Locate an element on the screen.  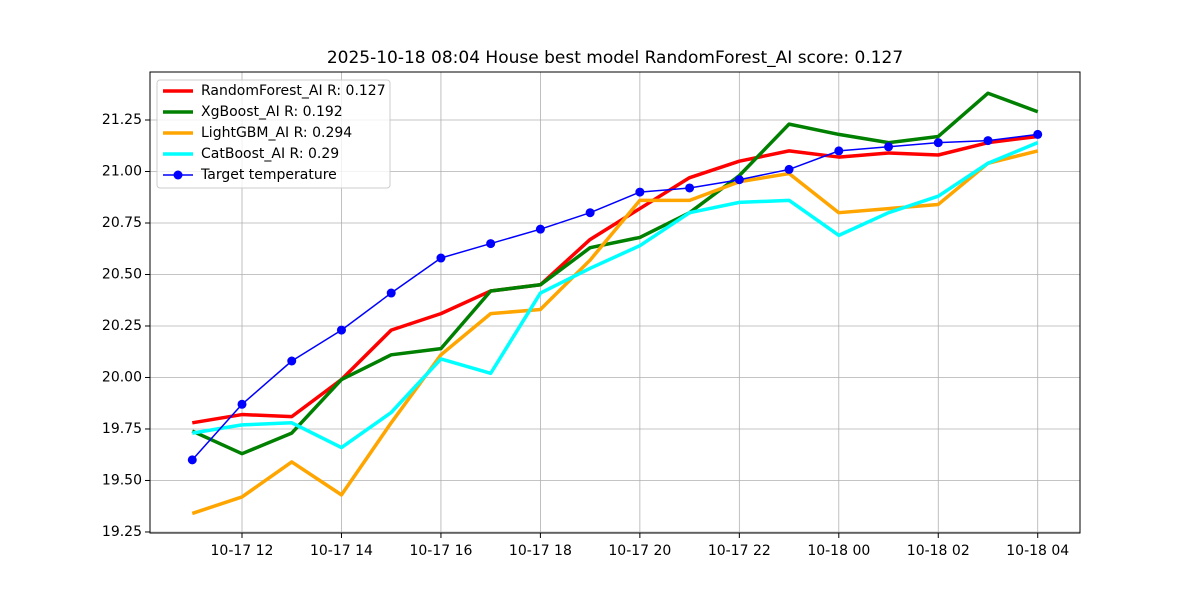
legend-marker is located at coordinates (178, 175).